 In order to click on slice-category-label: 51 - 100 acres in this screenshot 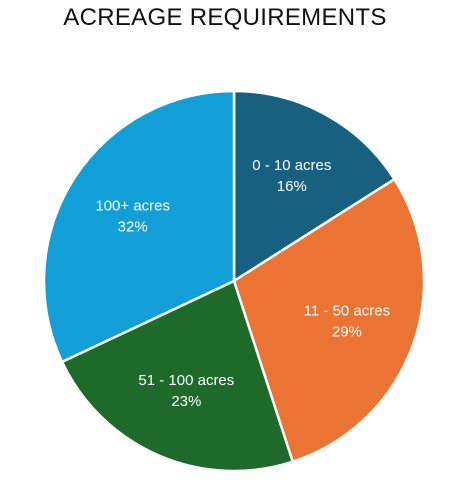, I will do `click(186, 380)`.